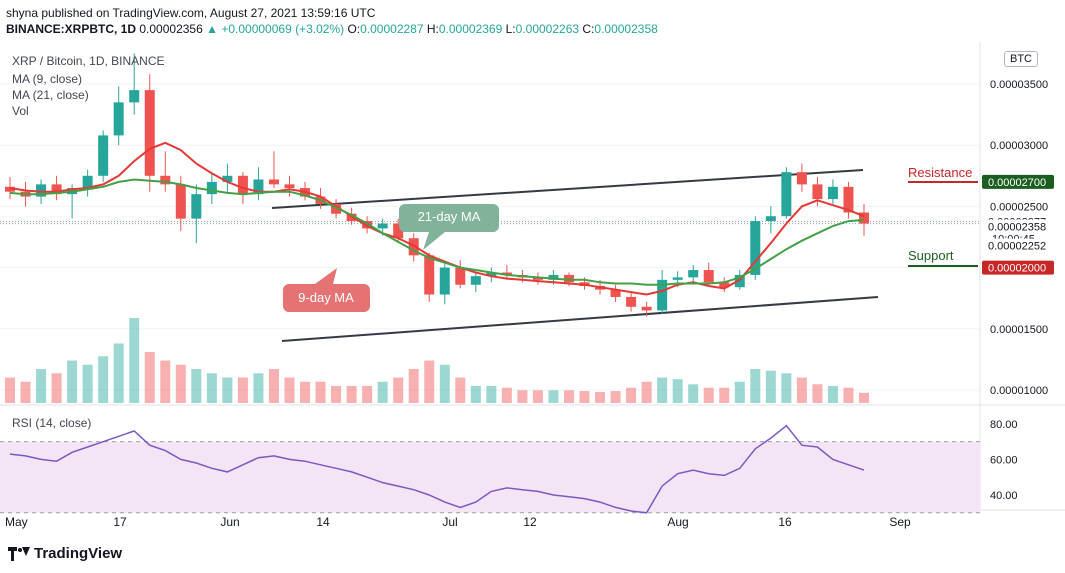  Describe the element at coordinates (1004, 496) in the screenshot. I see `rsi-tick-label: 40.00` at that location.